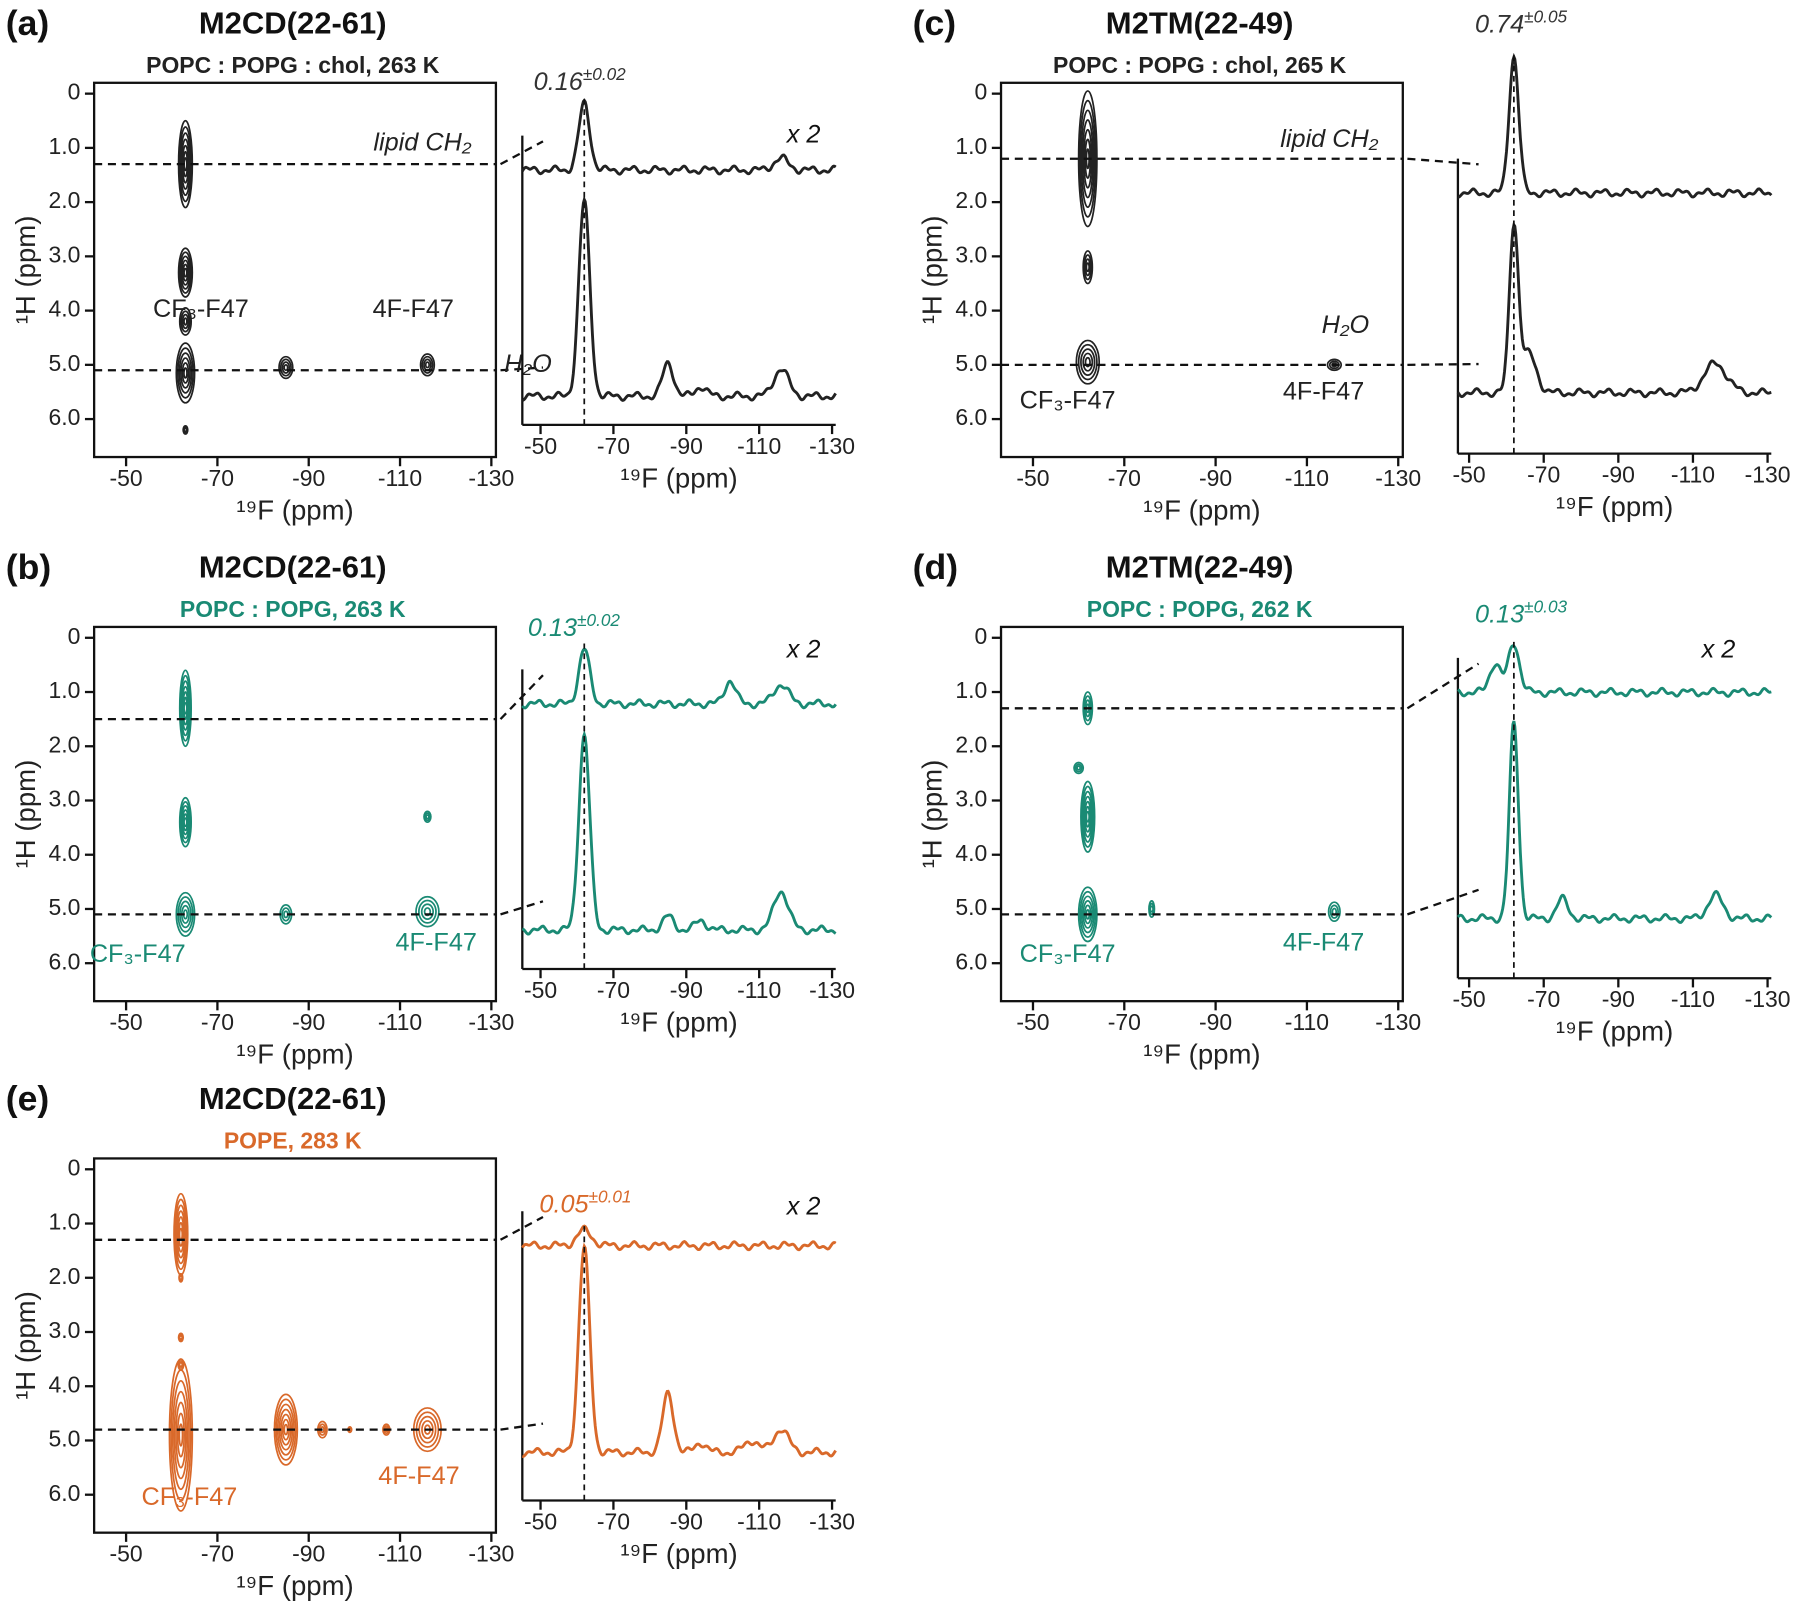  I want to click on x-tick-label: -90, so click(686, 990).